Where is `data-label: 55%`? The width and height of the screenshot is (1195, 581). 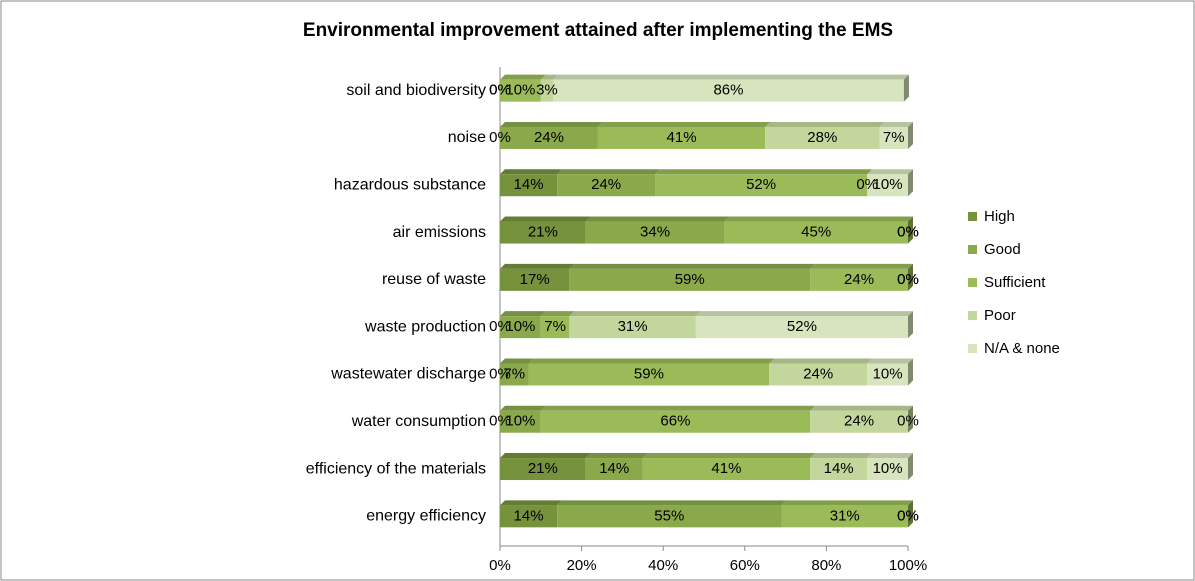 data-label: 55% is located at coordinates (669, 515).